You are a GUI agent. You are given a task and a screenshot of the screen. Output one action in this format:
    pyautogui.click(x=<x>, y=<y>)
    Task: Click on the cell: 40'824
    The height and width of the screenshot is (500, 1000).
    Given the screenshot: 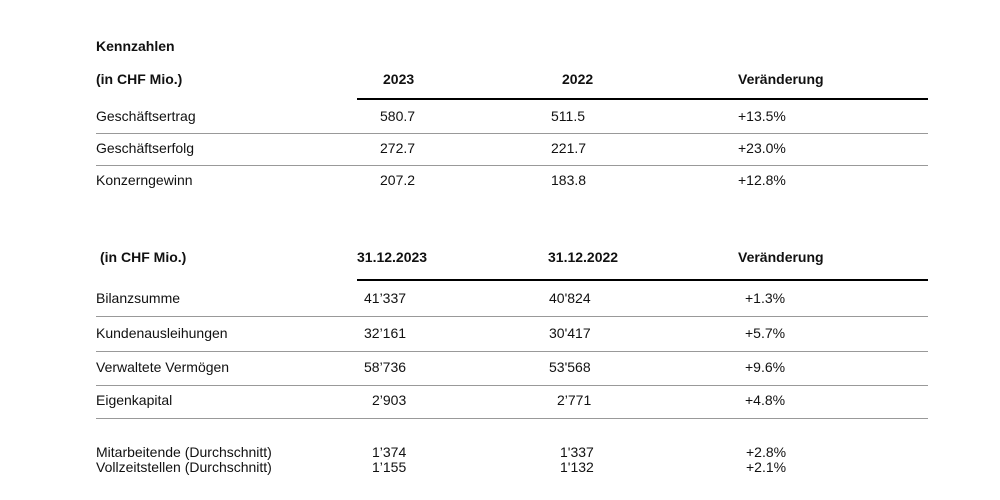 What is the action you would take?
    pyautogui.click(x=570, y=298)
    